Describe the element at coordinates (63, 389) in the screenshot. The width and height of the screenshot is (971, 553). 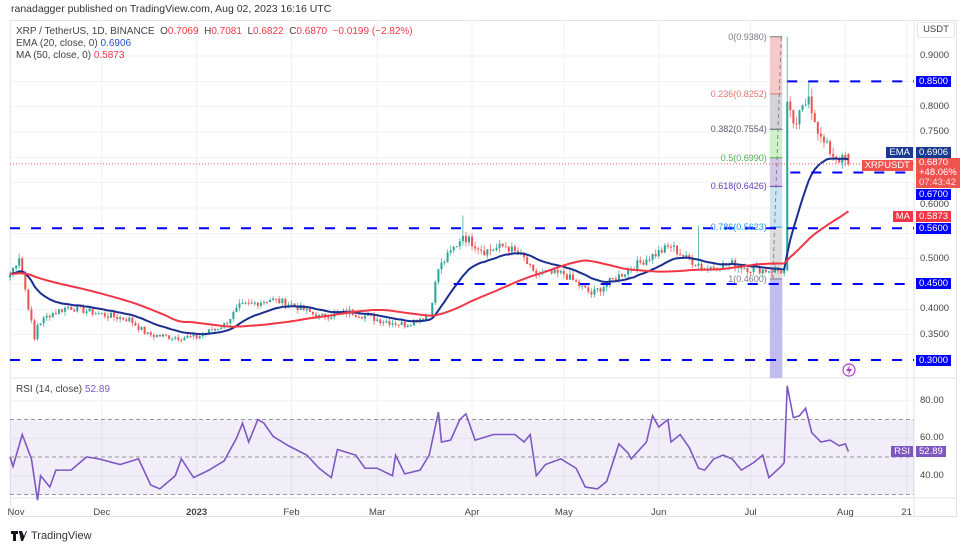
I see `rsi-legend: RSI (14, close) 52.89` at that location.